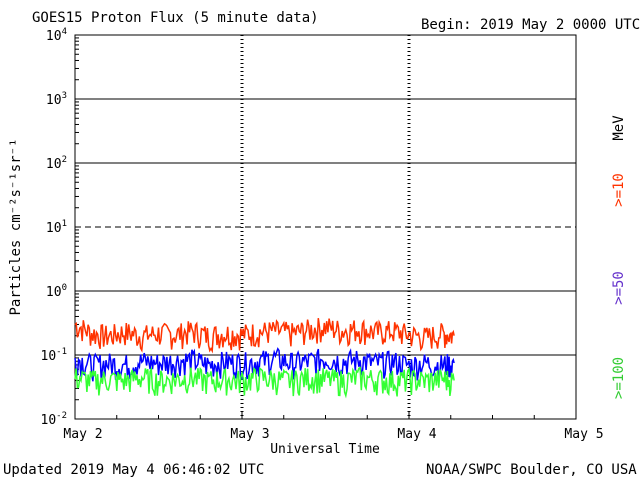  What do you see at coordinates (325, 449) in the screenshot?
I see `x-axis-label: Universal Time` at bounding box center [325, 449].